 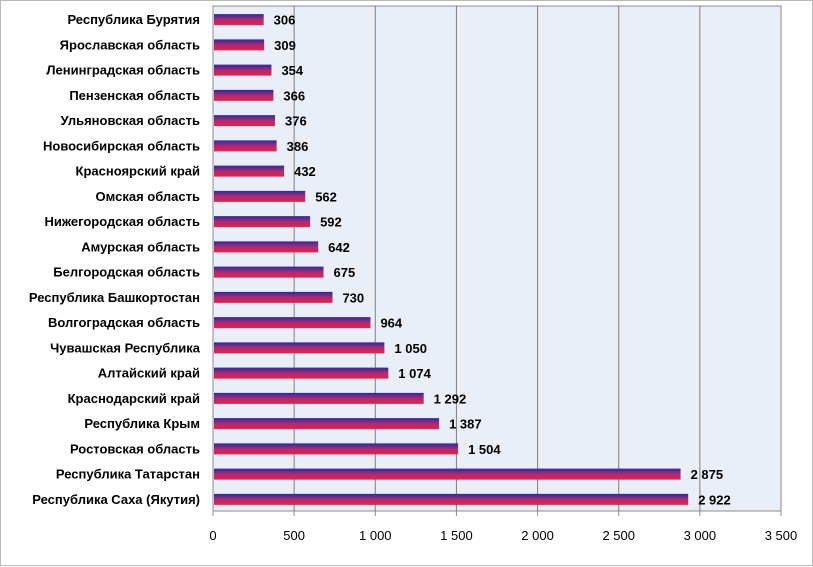 I want to click on category-label: Нижегородская область, so click(x=122, y=221).